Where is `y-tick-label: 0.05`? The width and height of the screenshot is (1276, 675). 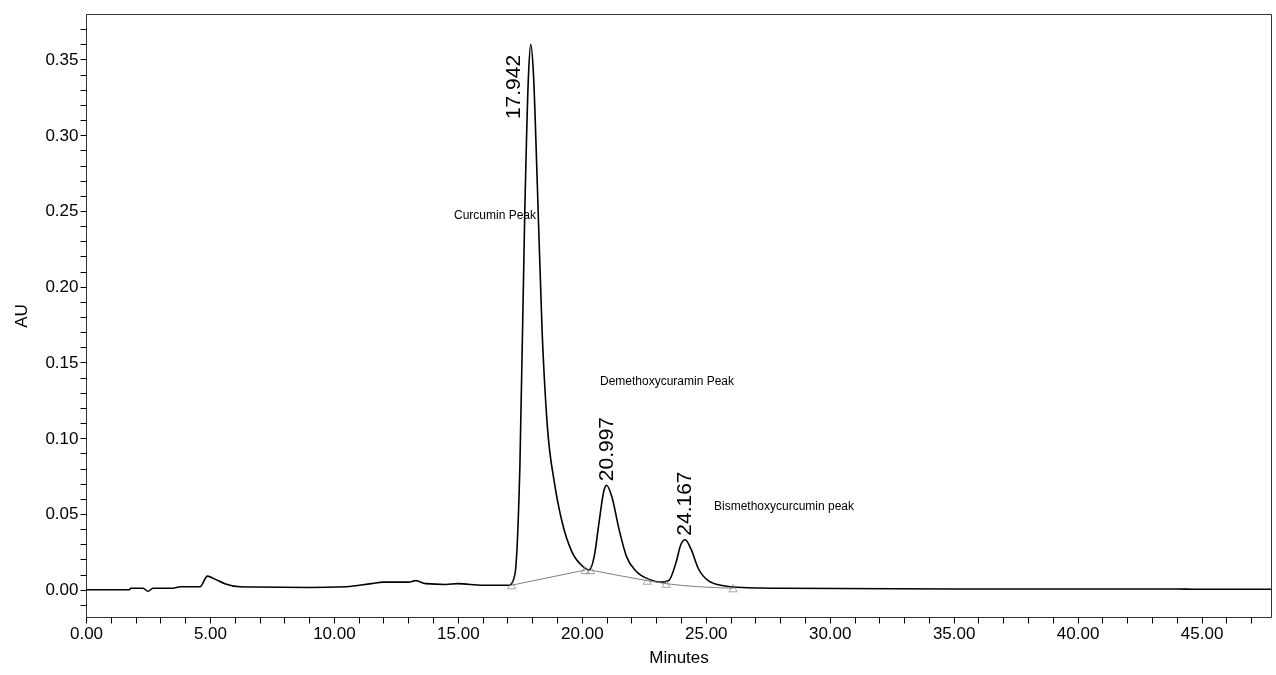
y-tick-label: 0.05 is located at coordinates (62, 514).